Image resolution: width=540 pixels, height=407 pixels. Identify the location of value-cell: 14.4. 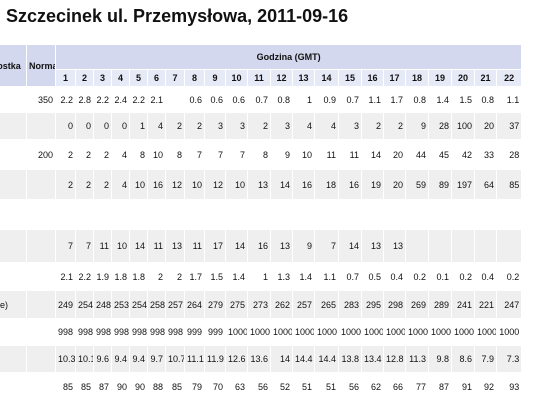
(303, 359).